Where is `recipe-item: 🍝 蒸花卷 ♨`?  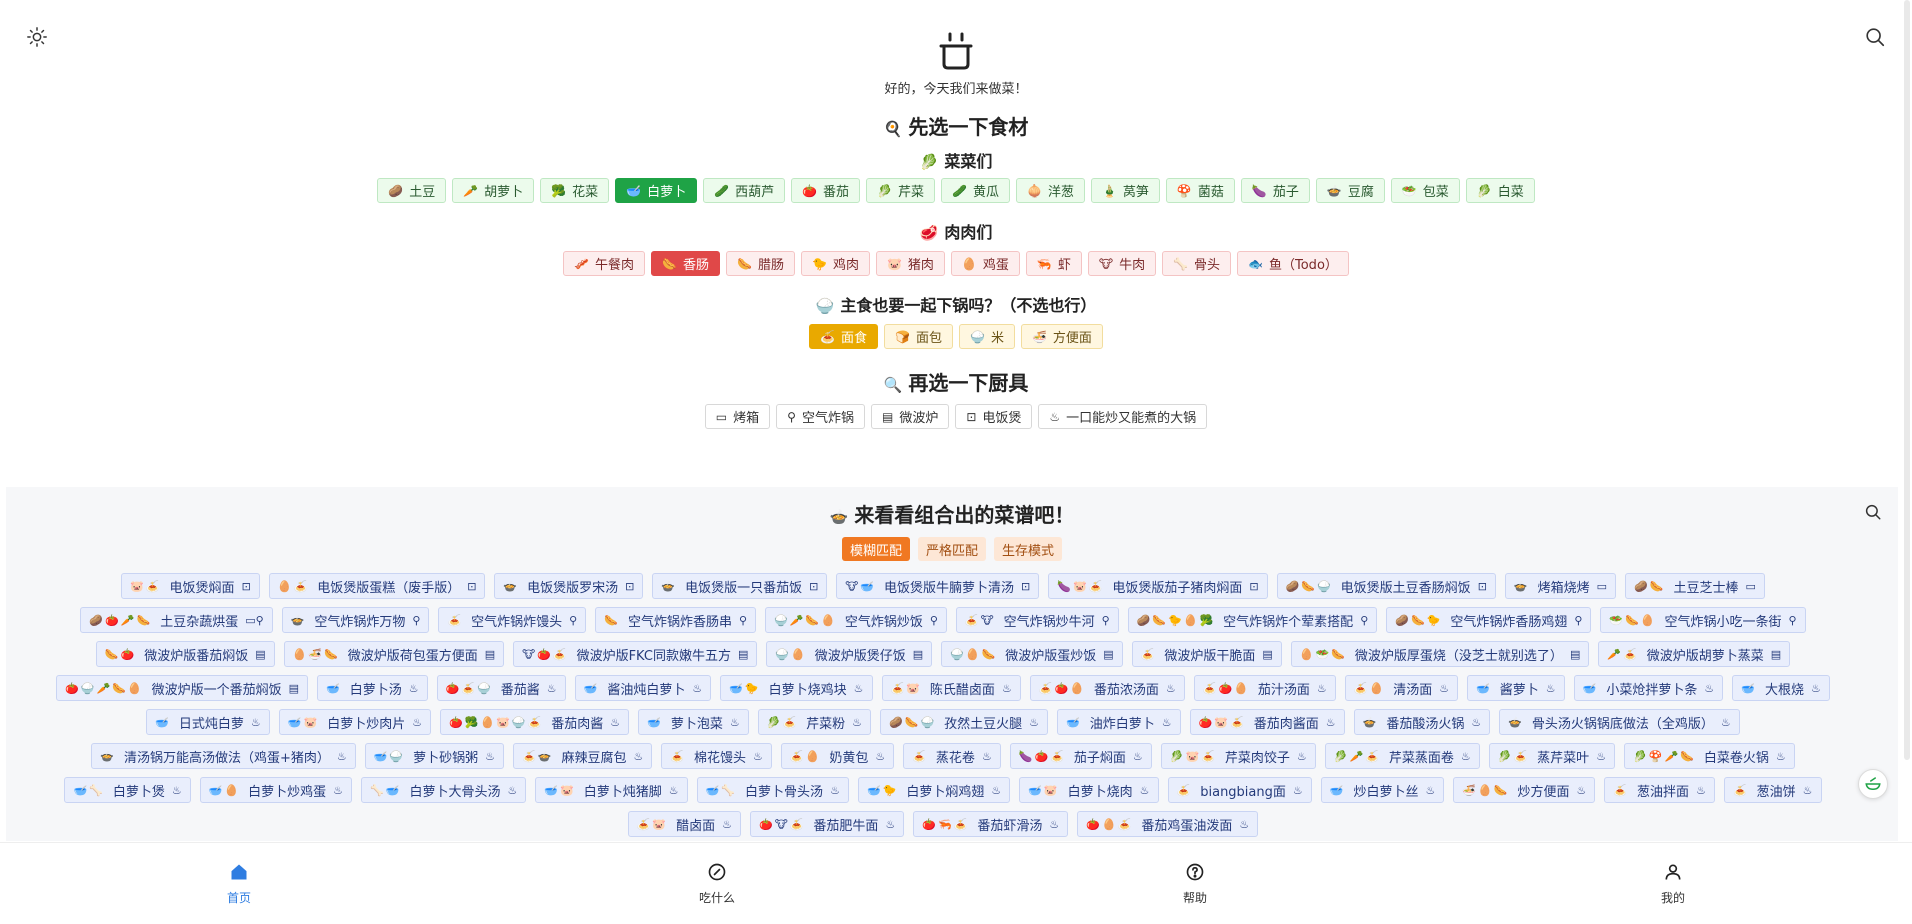 recipe-item: 🍝 蒸花卷 ♨ is located at coordinates (952, 756).